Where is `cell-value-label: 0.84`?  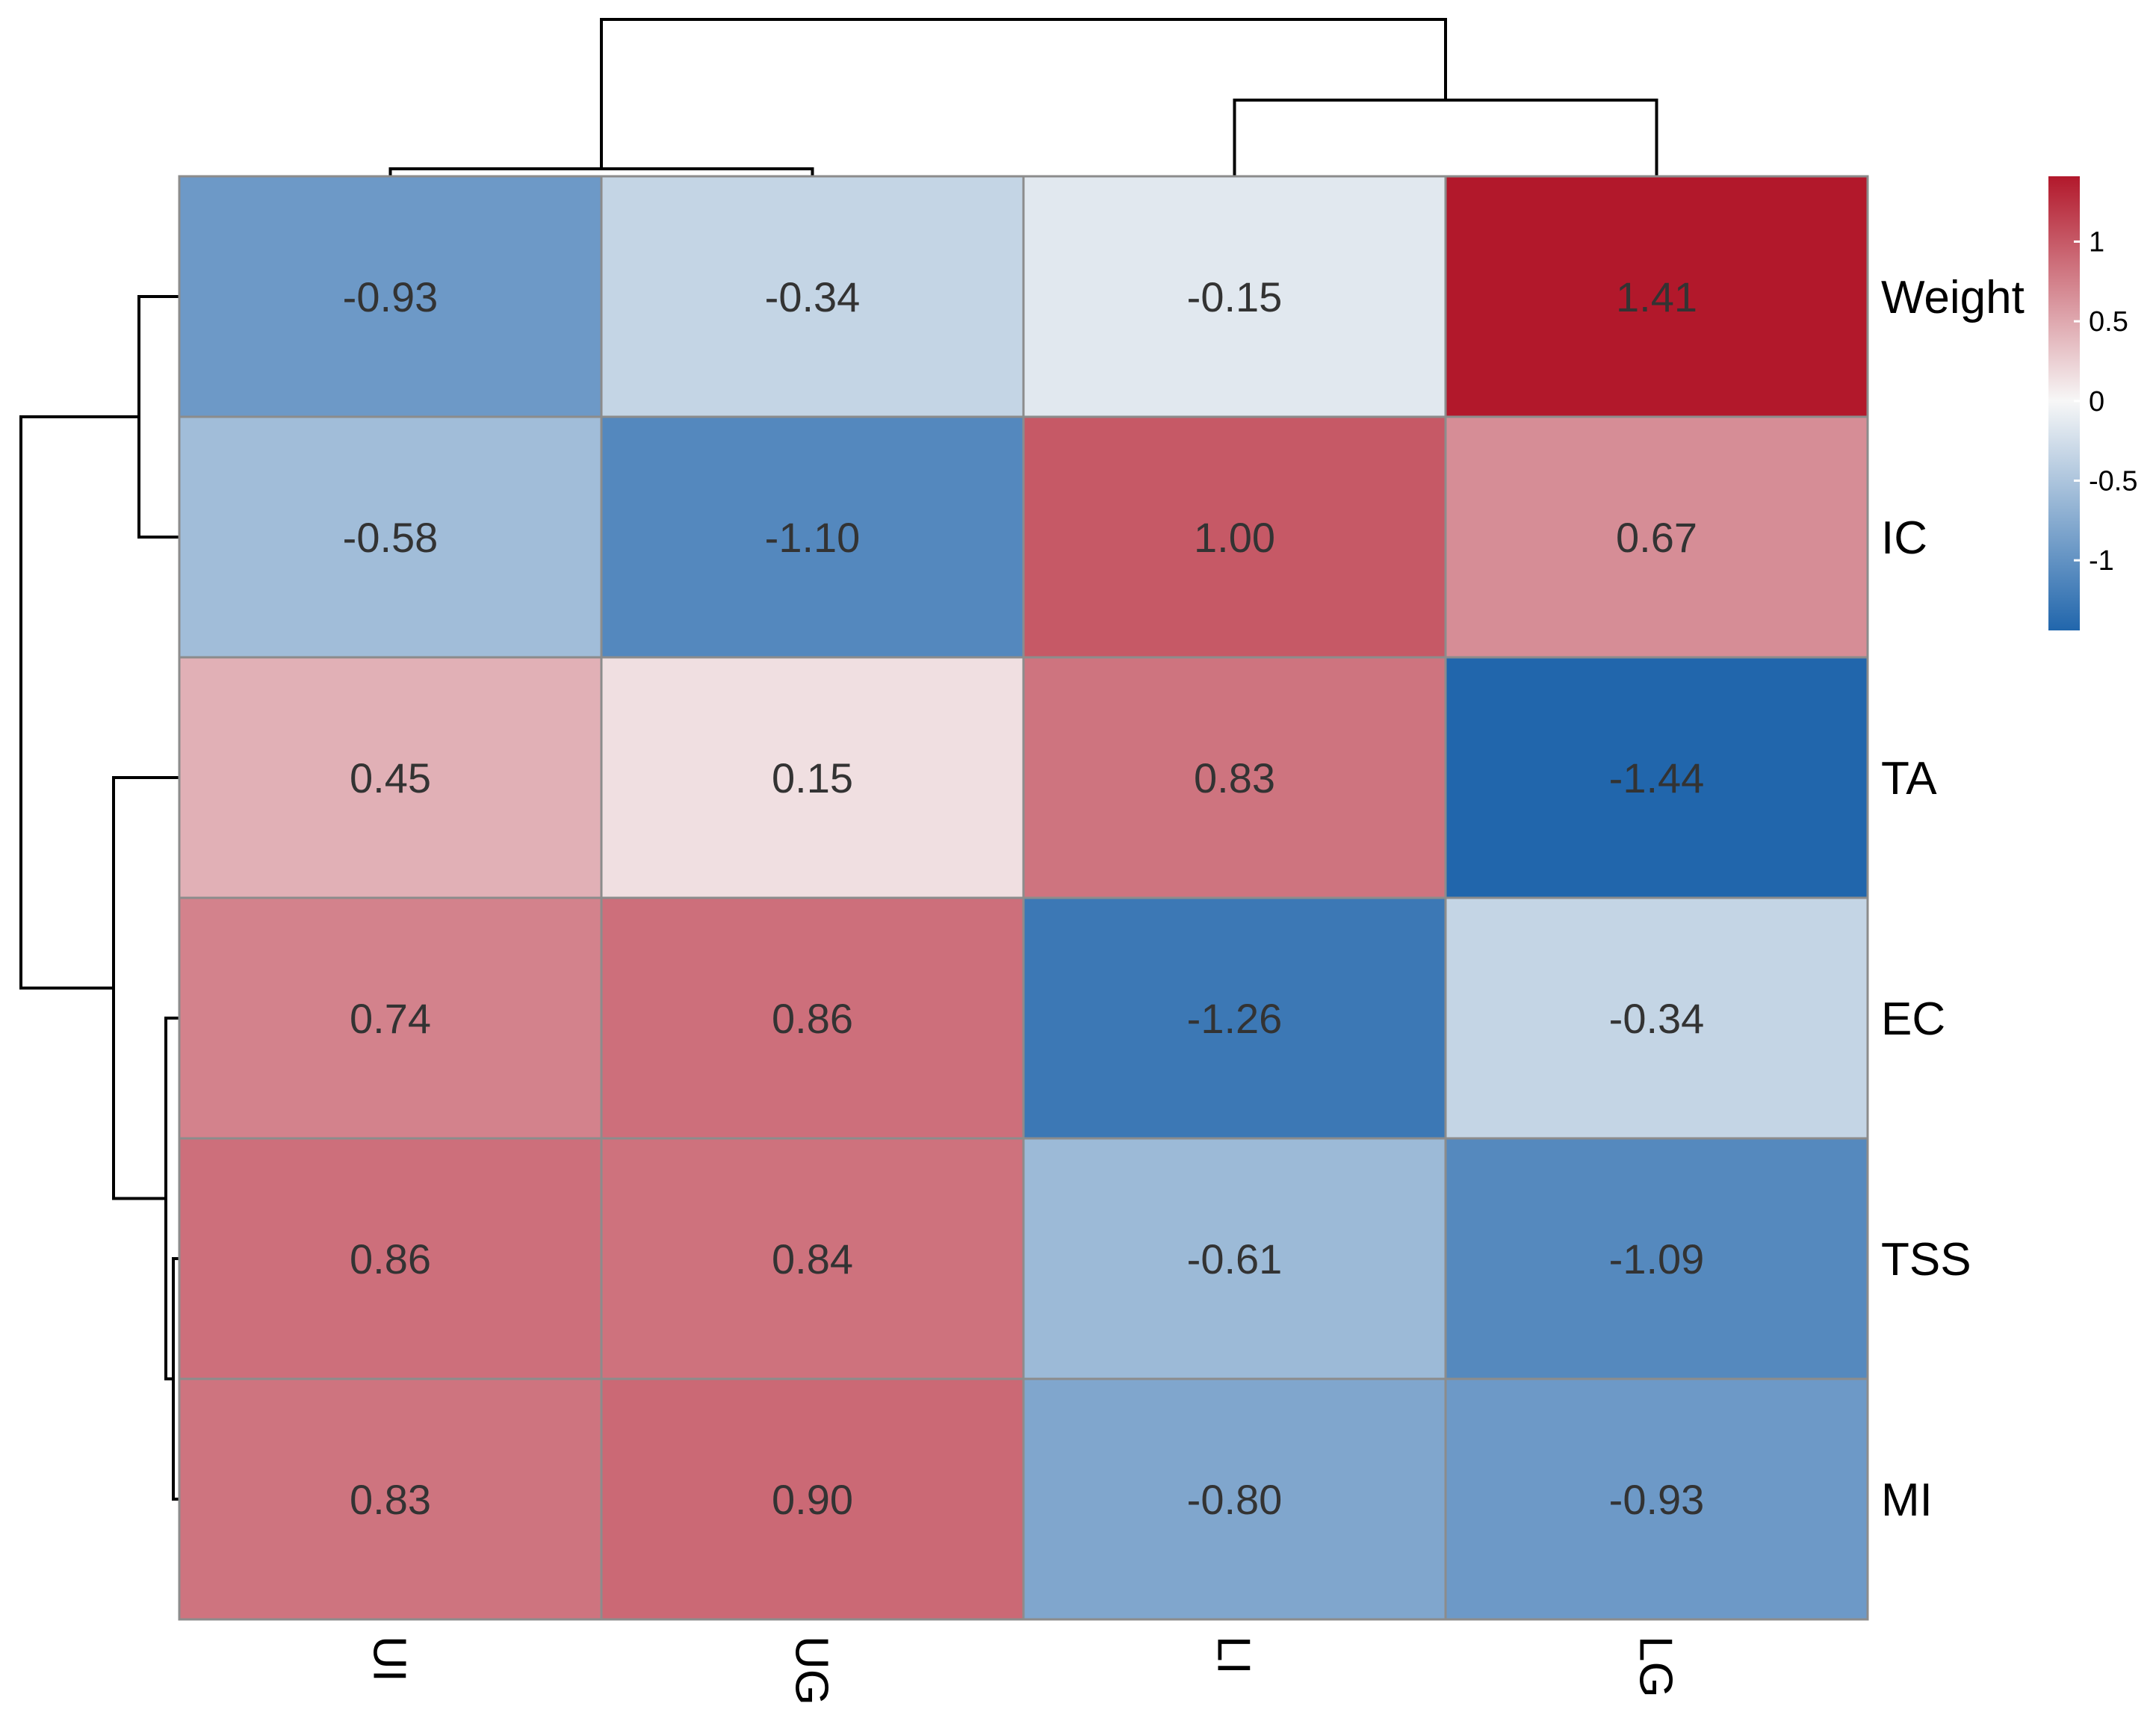 cell-value-label: 0.84 is located at coordinates (812, 1259).